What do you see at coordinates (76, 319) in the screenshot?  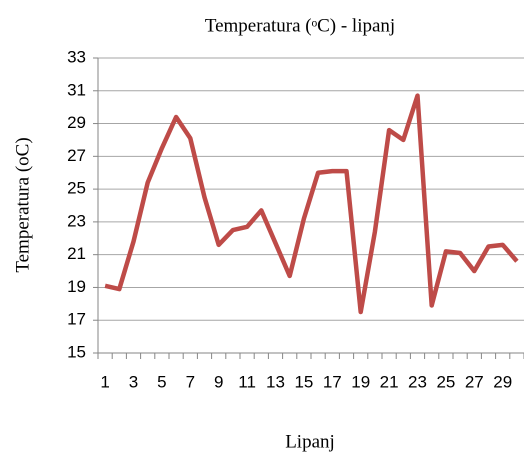 I see `y-tick-label: 17` at bounding box center [76, 319].